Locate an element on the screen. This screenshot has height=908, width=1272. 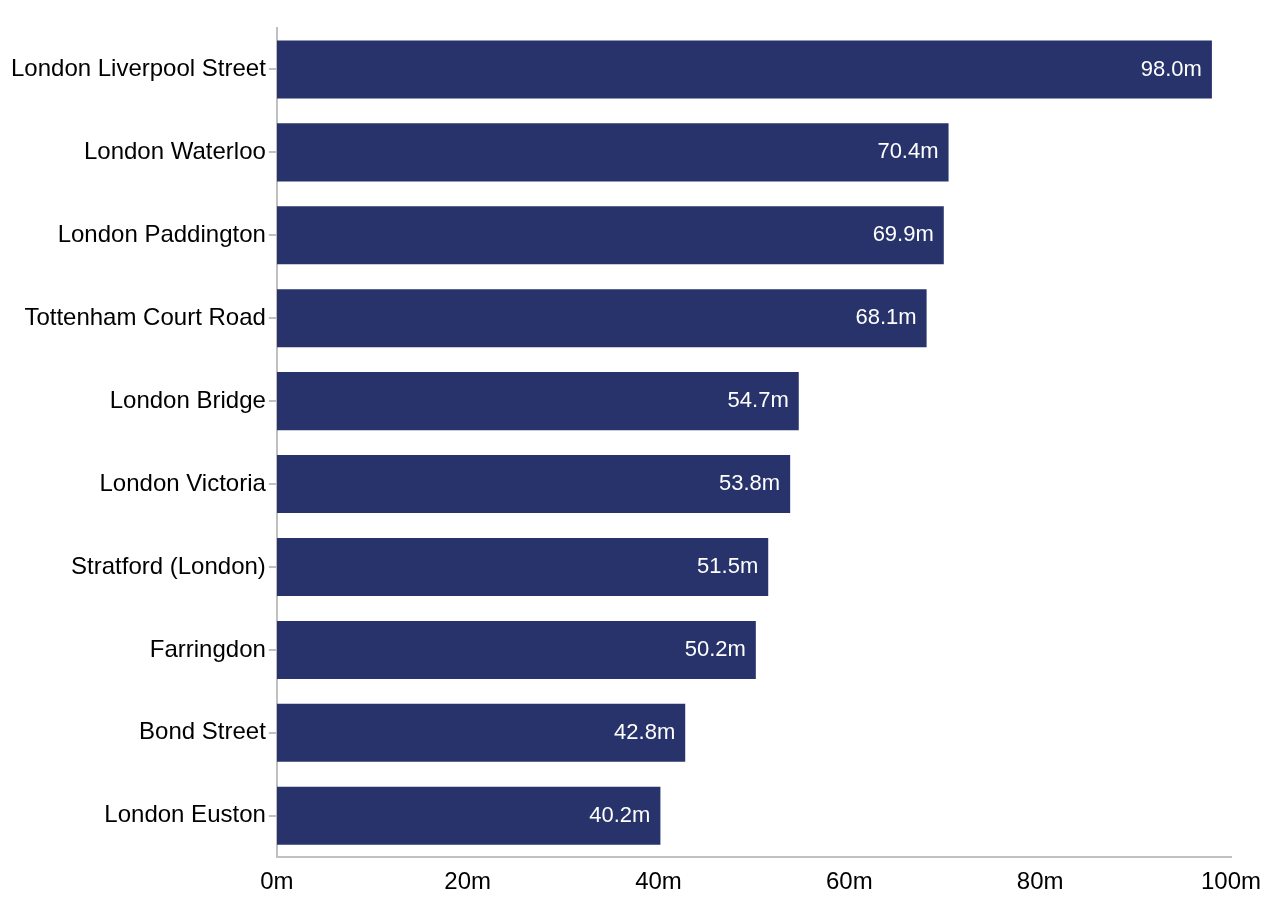
data-label: 50.2m is located at coordinates (715, 648).